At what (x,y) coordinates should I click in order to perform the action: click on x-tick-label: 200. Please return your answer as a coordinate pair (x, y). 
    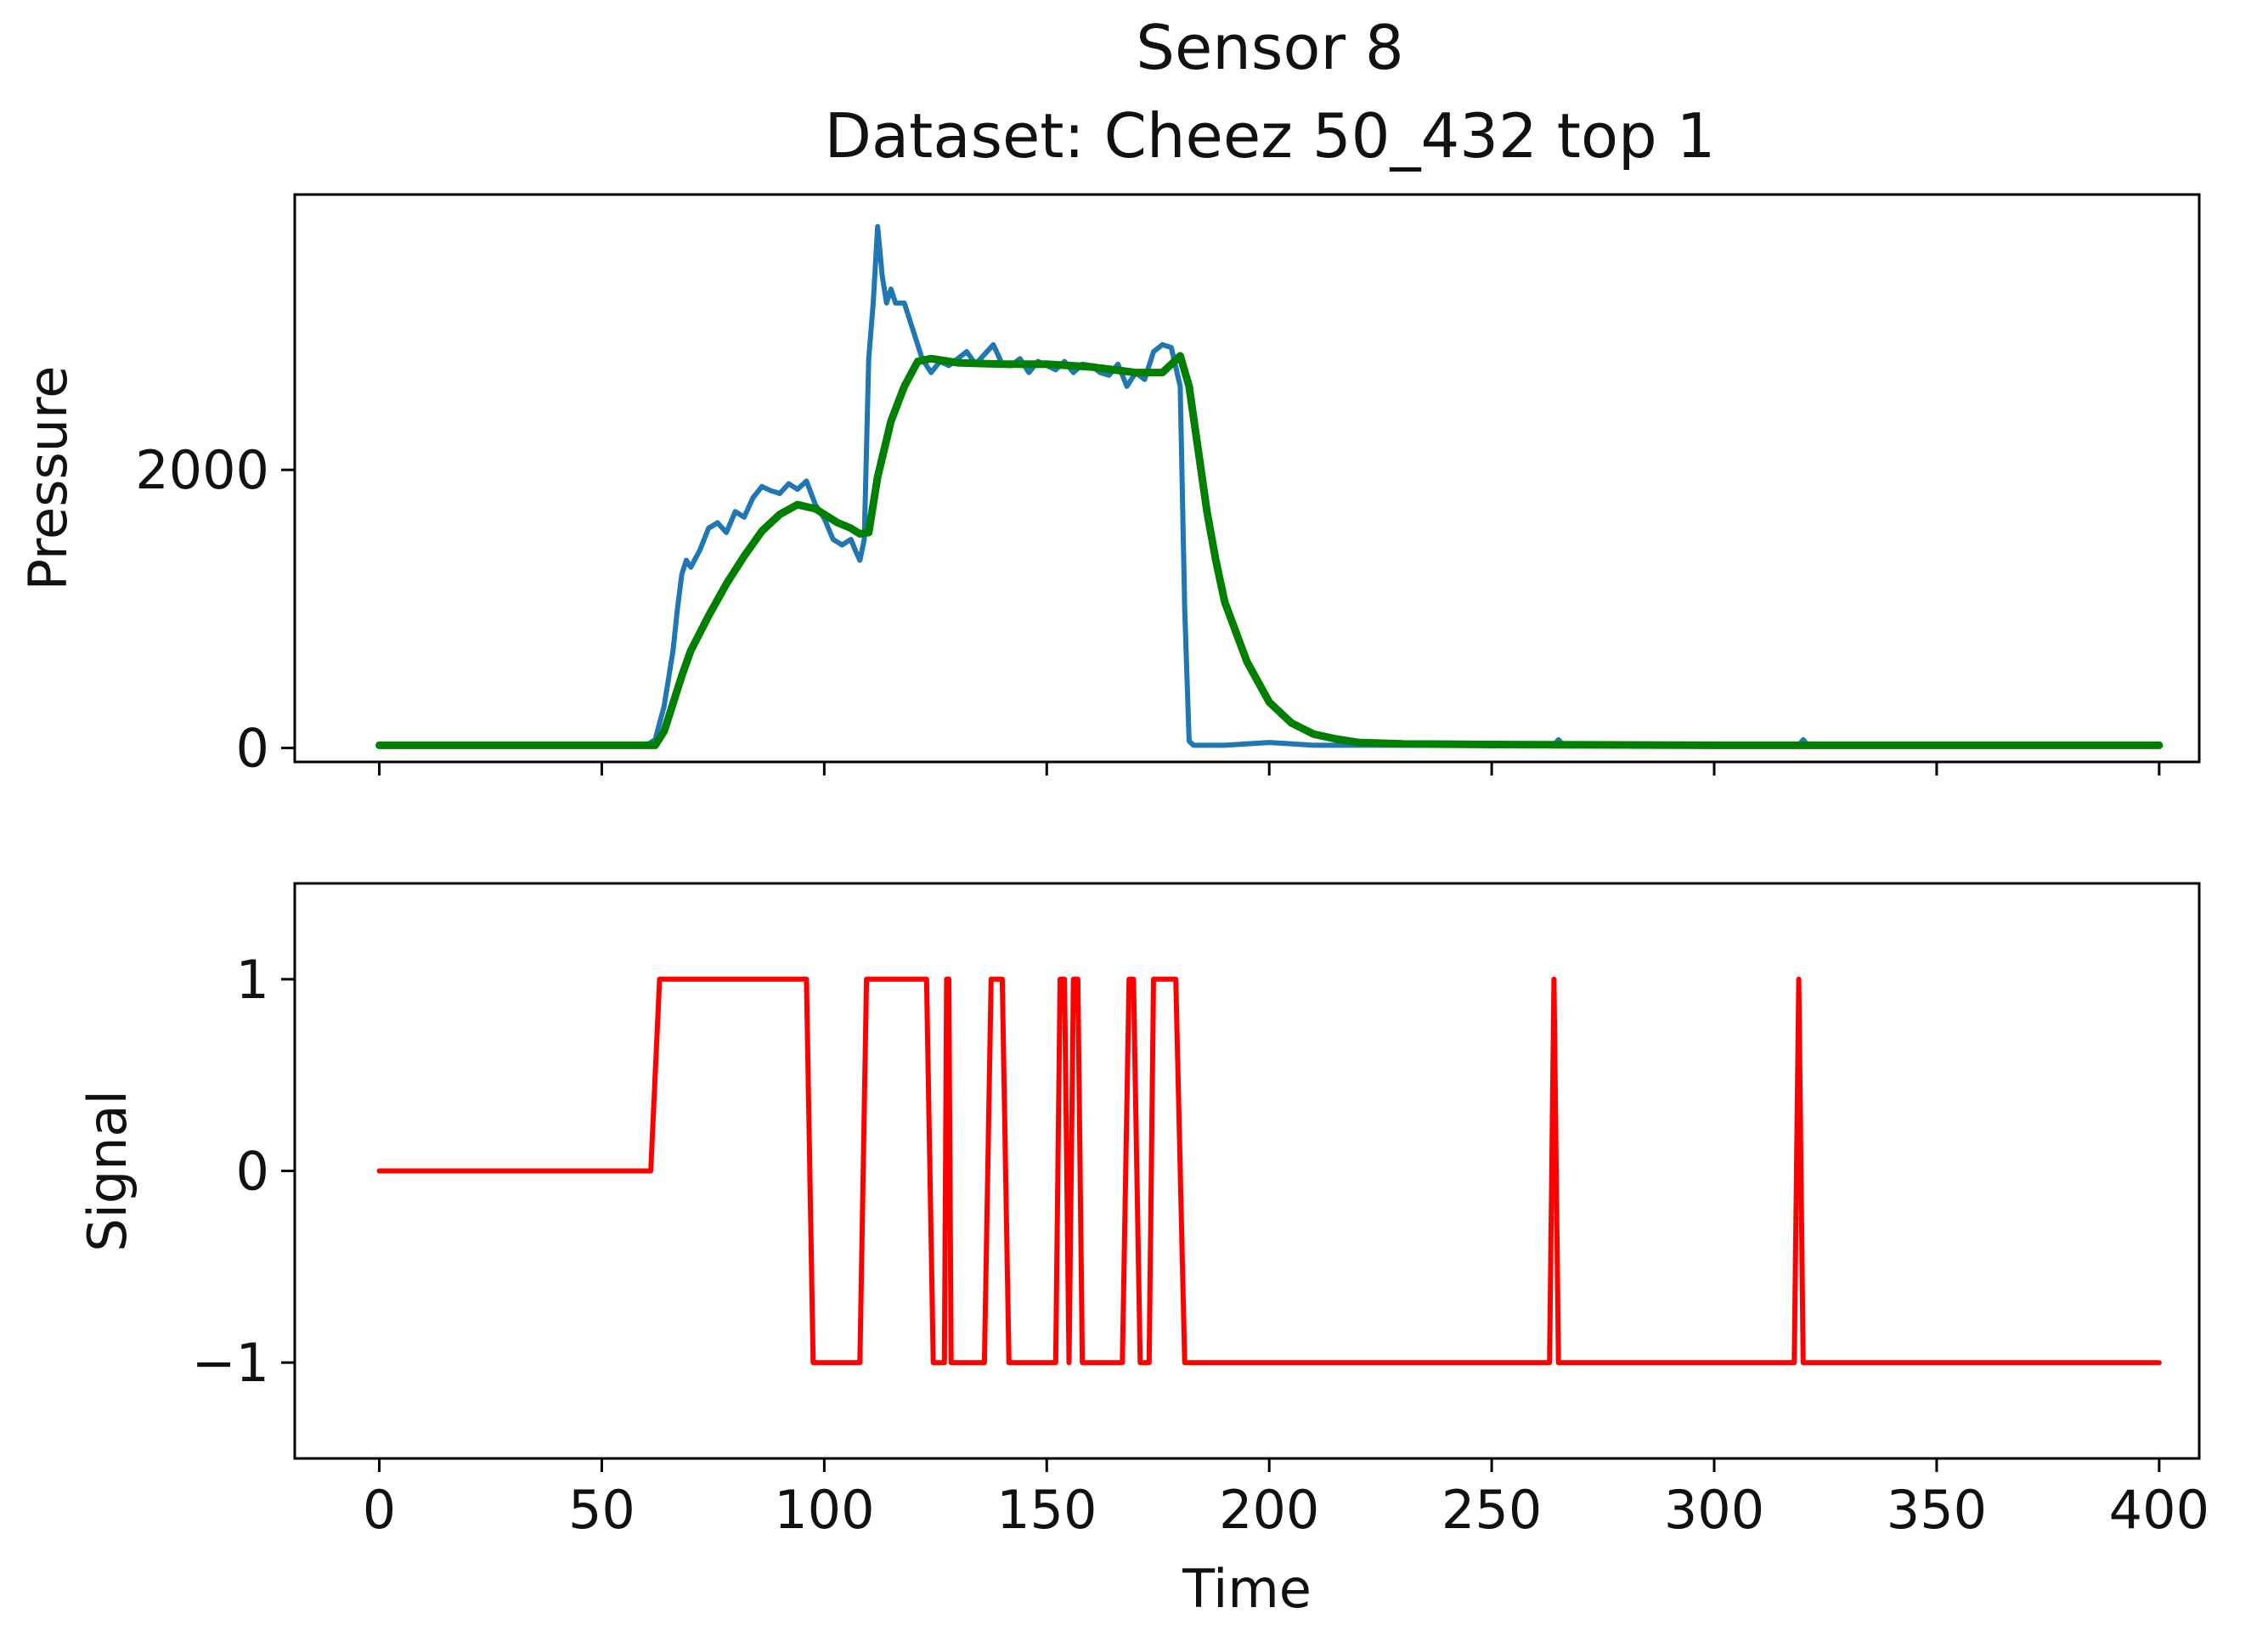
    Looking at the image, I should click on (1269, 1510).